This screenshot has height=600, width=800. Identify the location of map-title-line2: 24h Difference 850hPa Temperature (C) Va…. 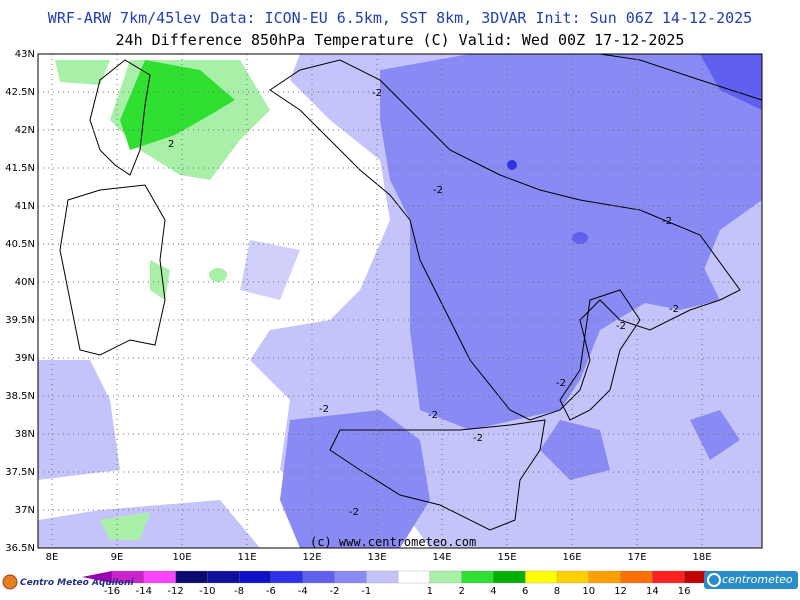
(400, 40).